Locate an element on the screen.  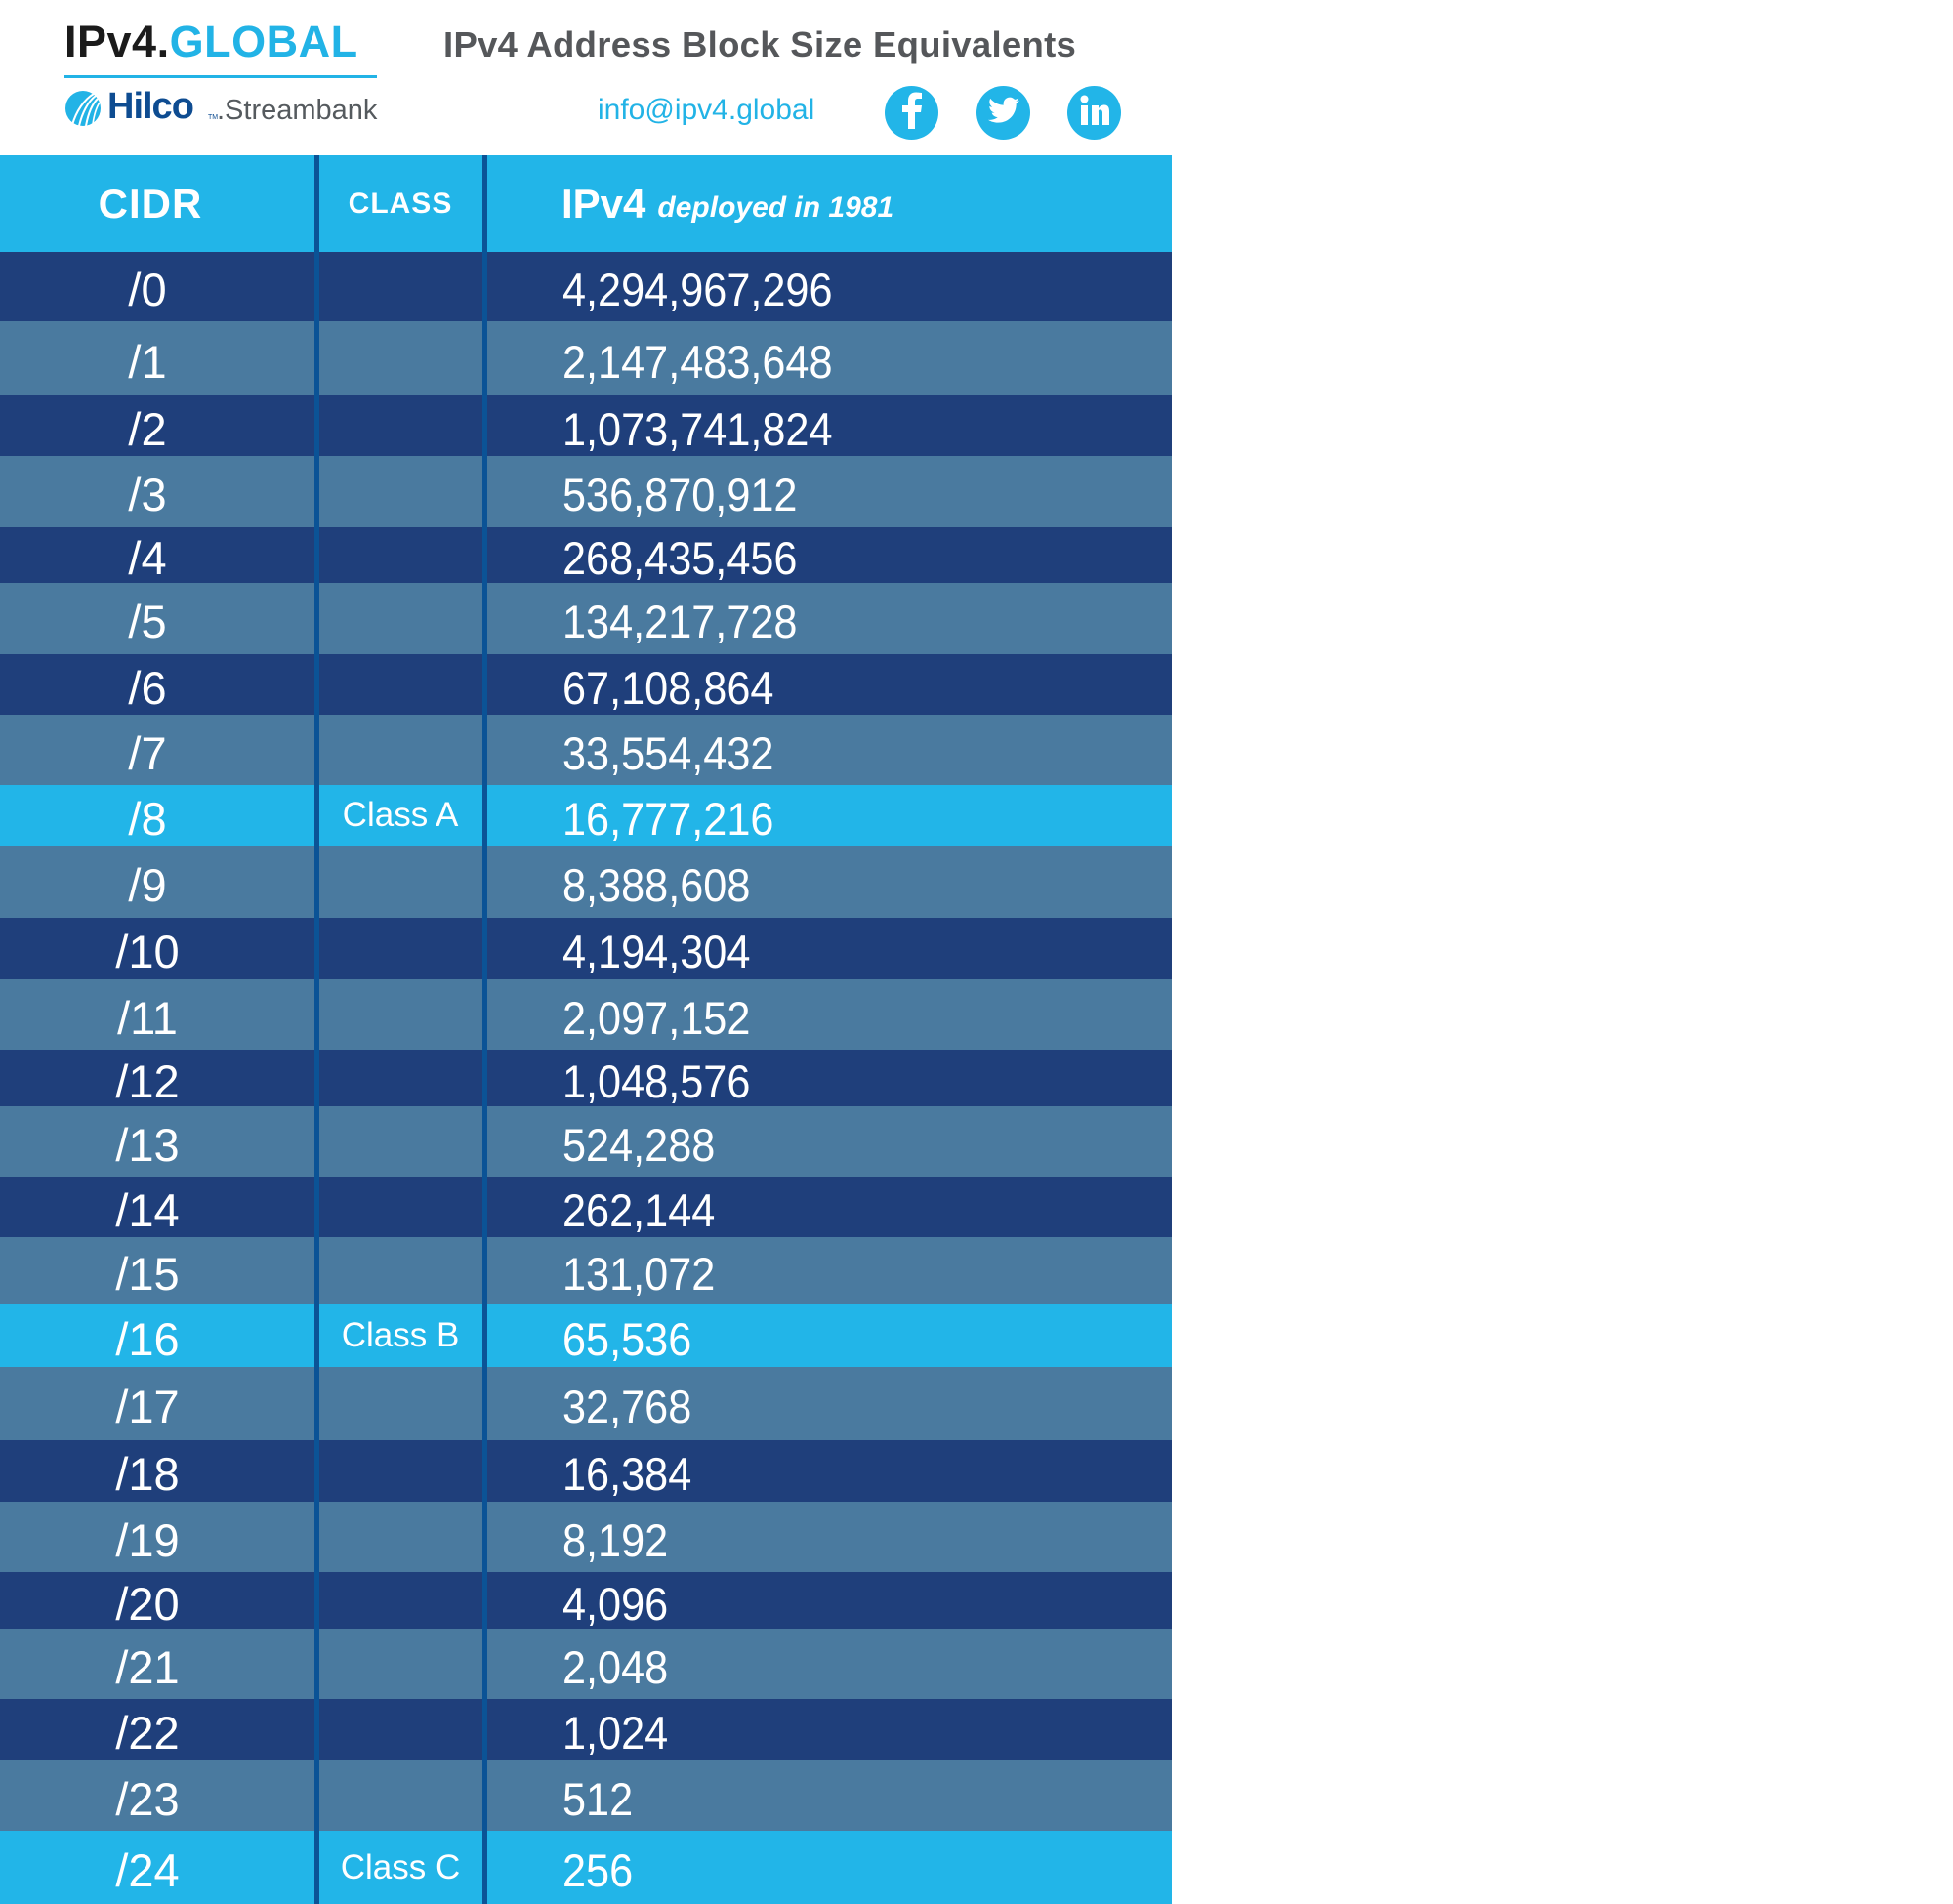
table-row-cidr-11: /11 2,097,152 is located at coordinates (586, 1014).